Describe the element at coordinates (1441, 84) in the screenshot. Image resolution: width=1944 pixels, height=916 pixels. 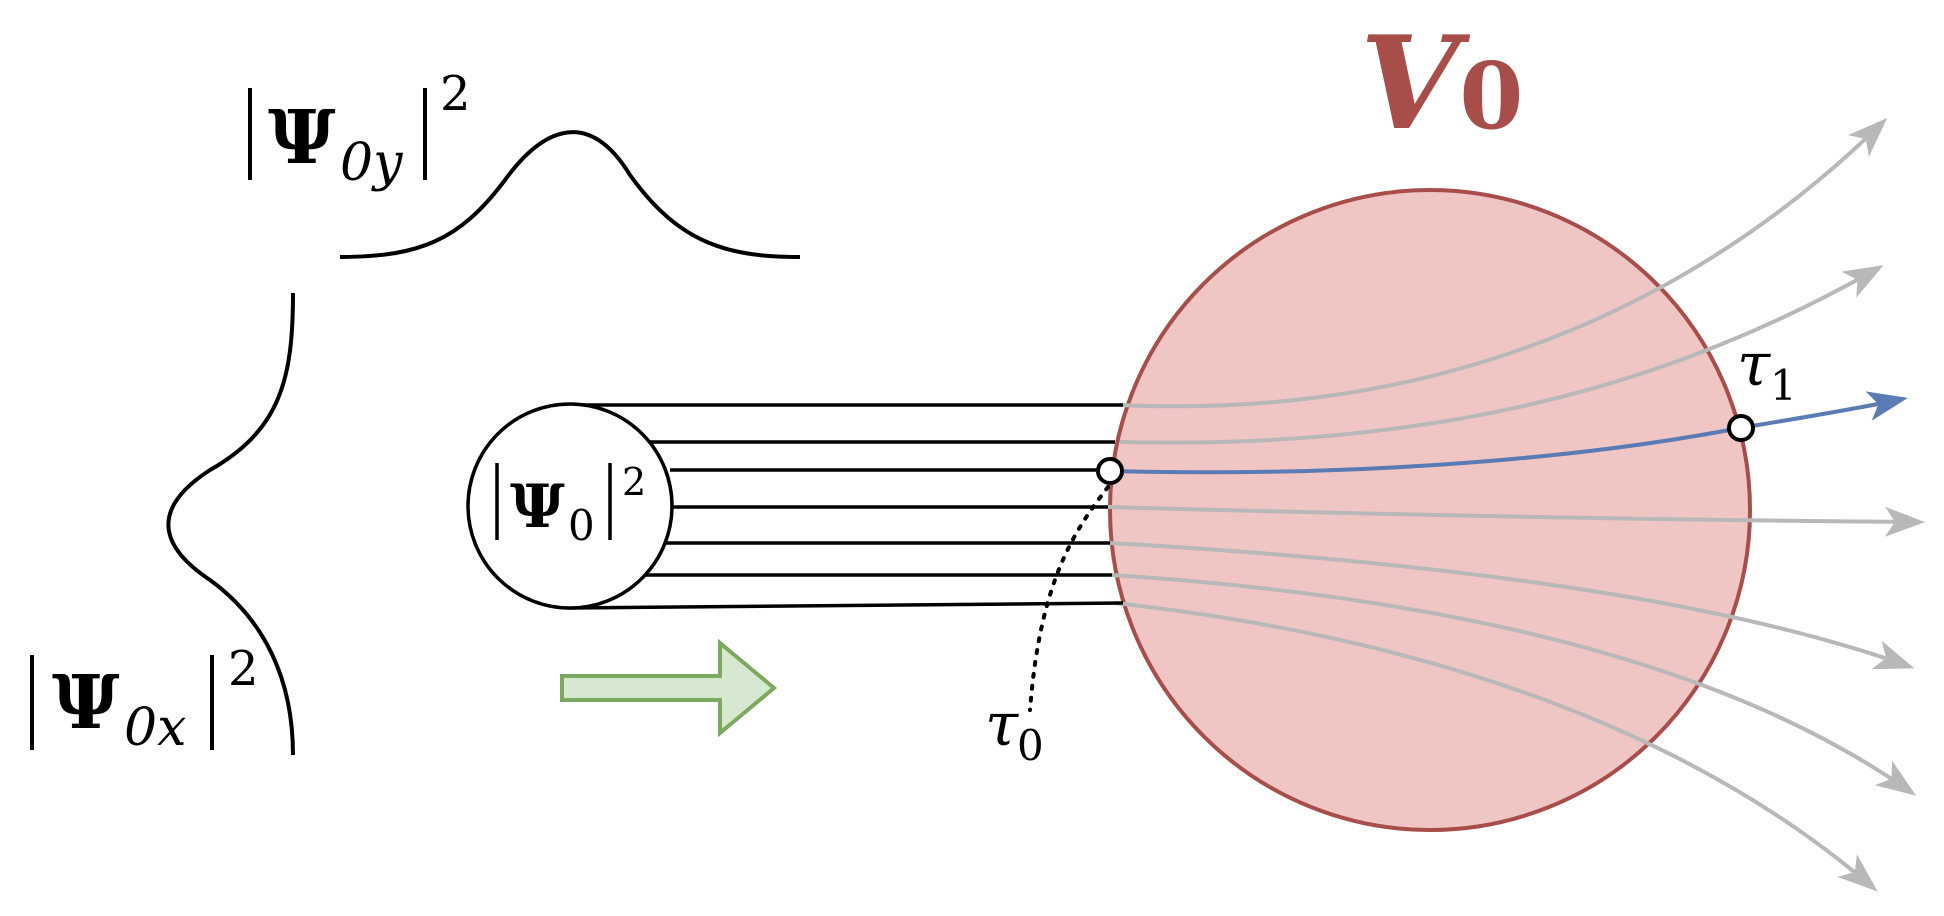
I see `potential-label: V0` at that location.